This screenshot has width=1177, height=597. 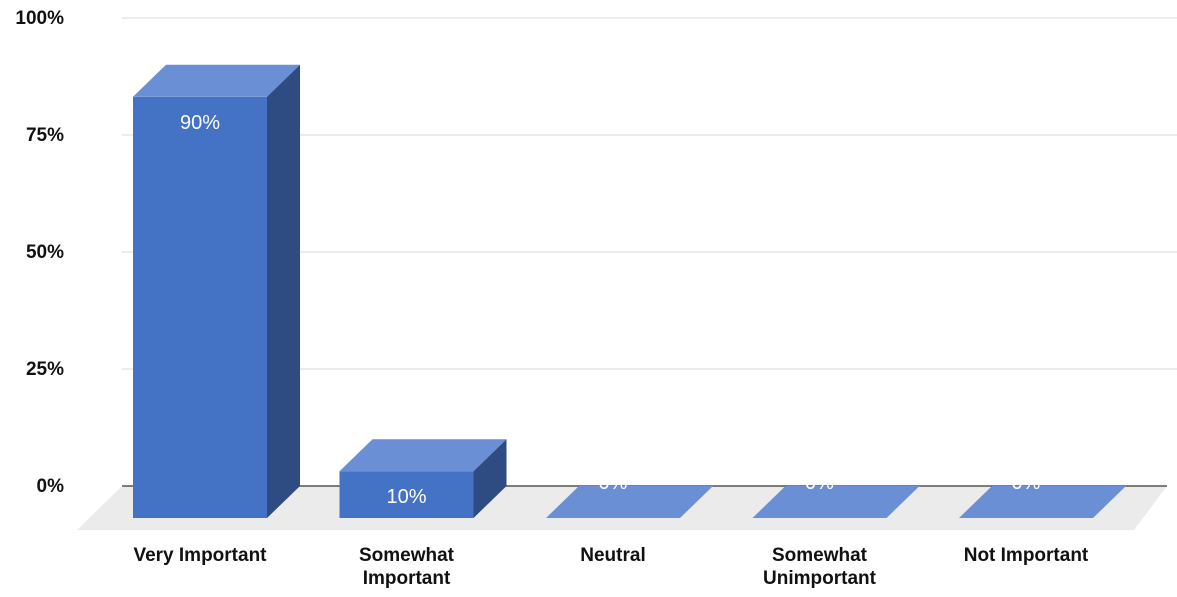 I want to click on x-category-label: Not Important, so click(x=1026, y=555).